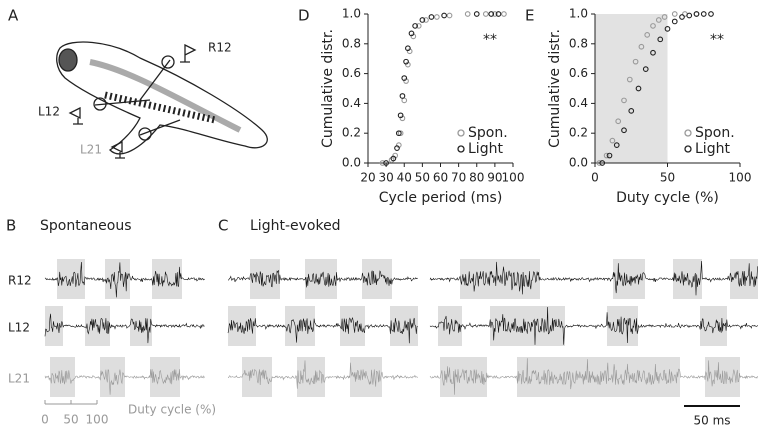  Describe the element at coordinates (458, 178) in the screenshot. I see `x-tick-label: 70` at that location.